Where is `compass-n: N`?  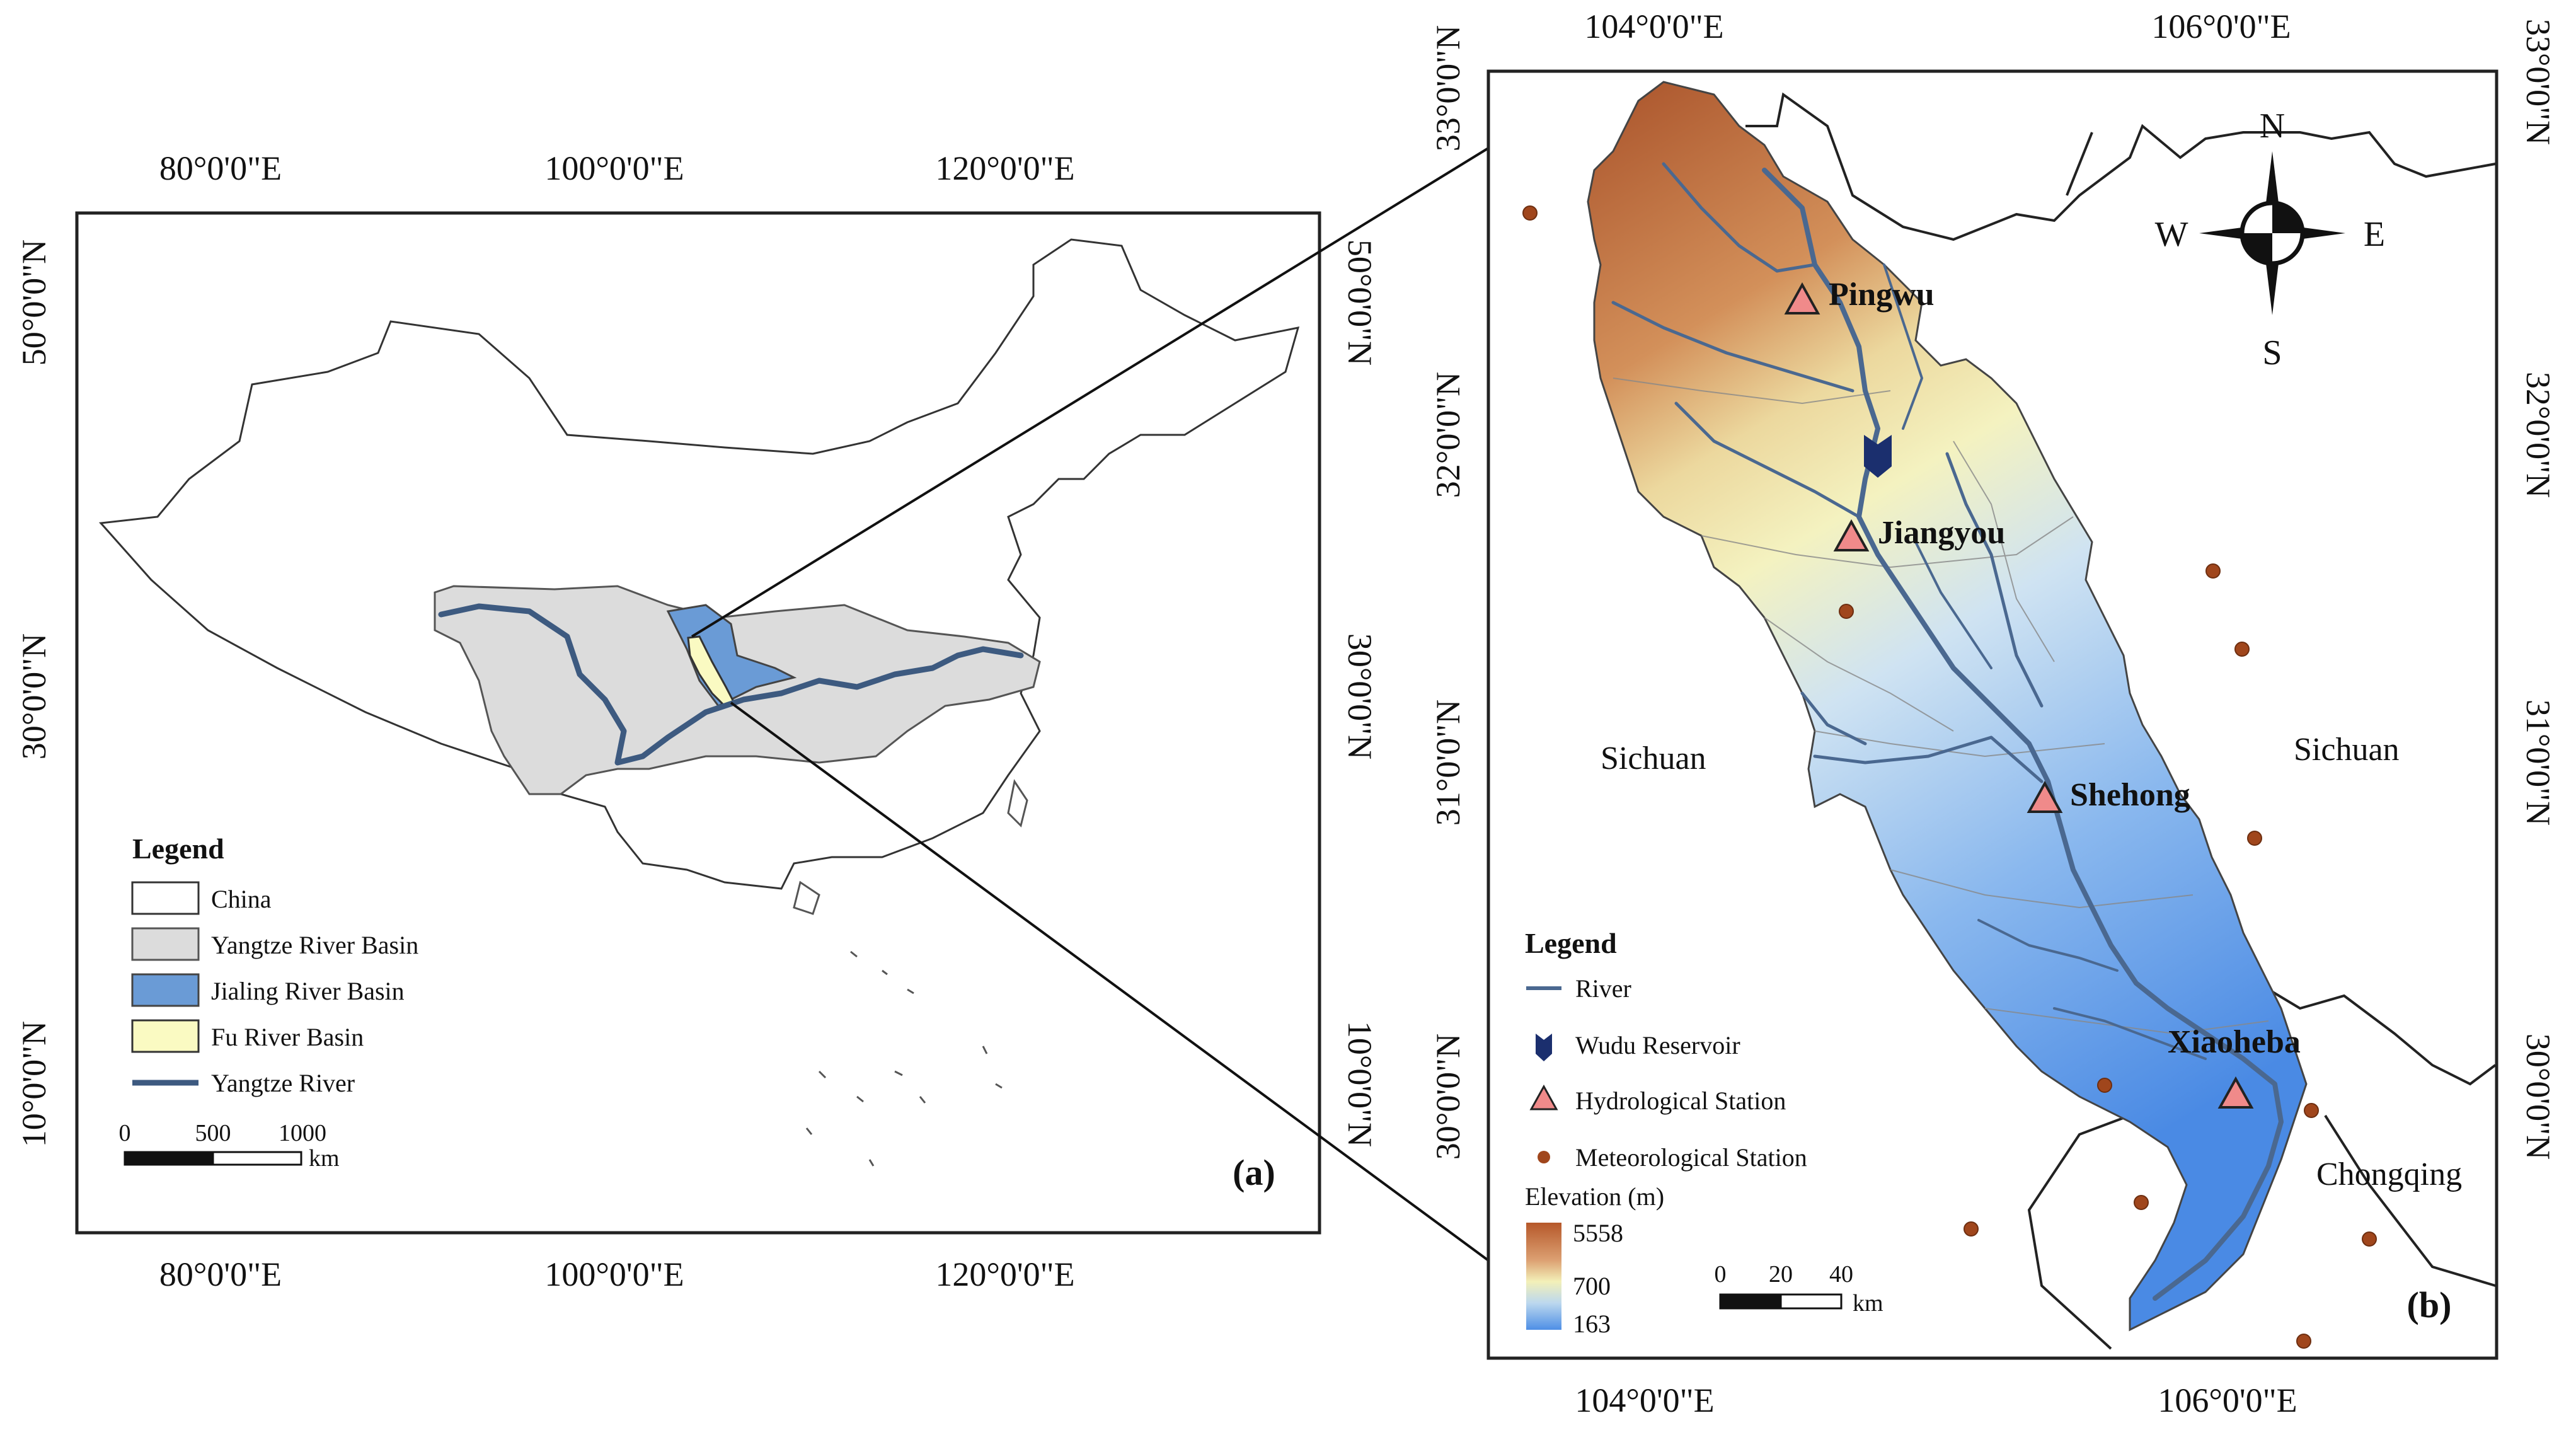
compass-n: N is located at coordinates (2272, 126).